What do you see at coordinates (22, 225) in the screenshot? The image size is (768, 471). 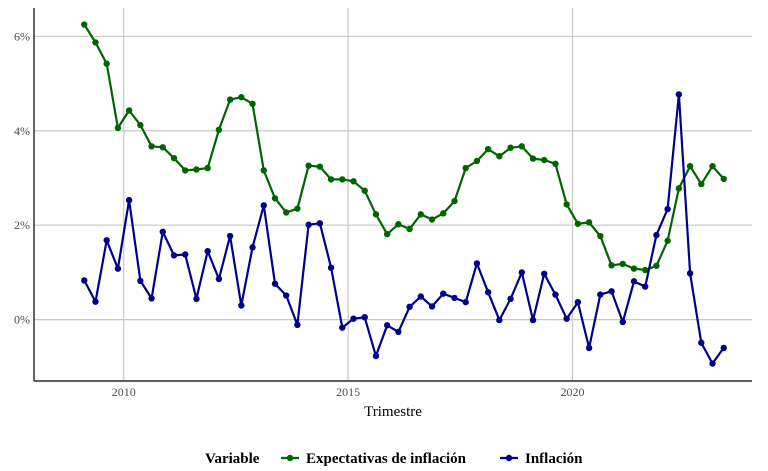 I see `y-tick-label: 2%` at bounding box center [22, 225].